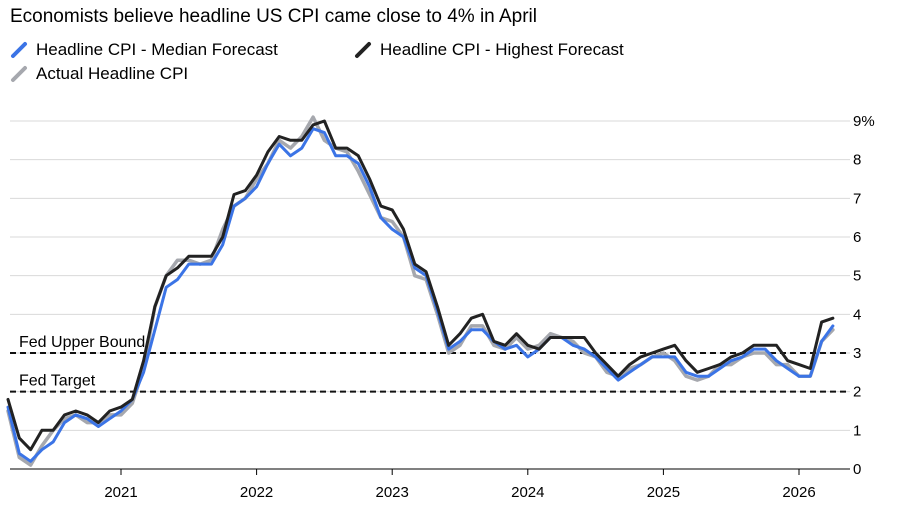 The image size is (900, 510). I want to click on legend-swatch-highest, so click(363, 50).